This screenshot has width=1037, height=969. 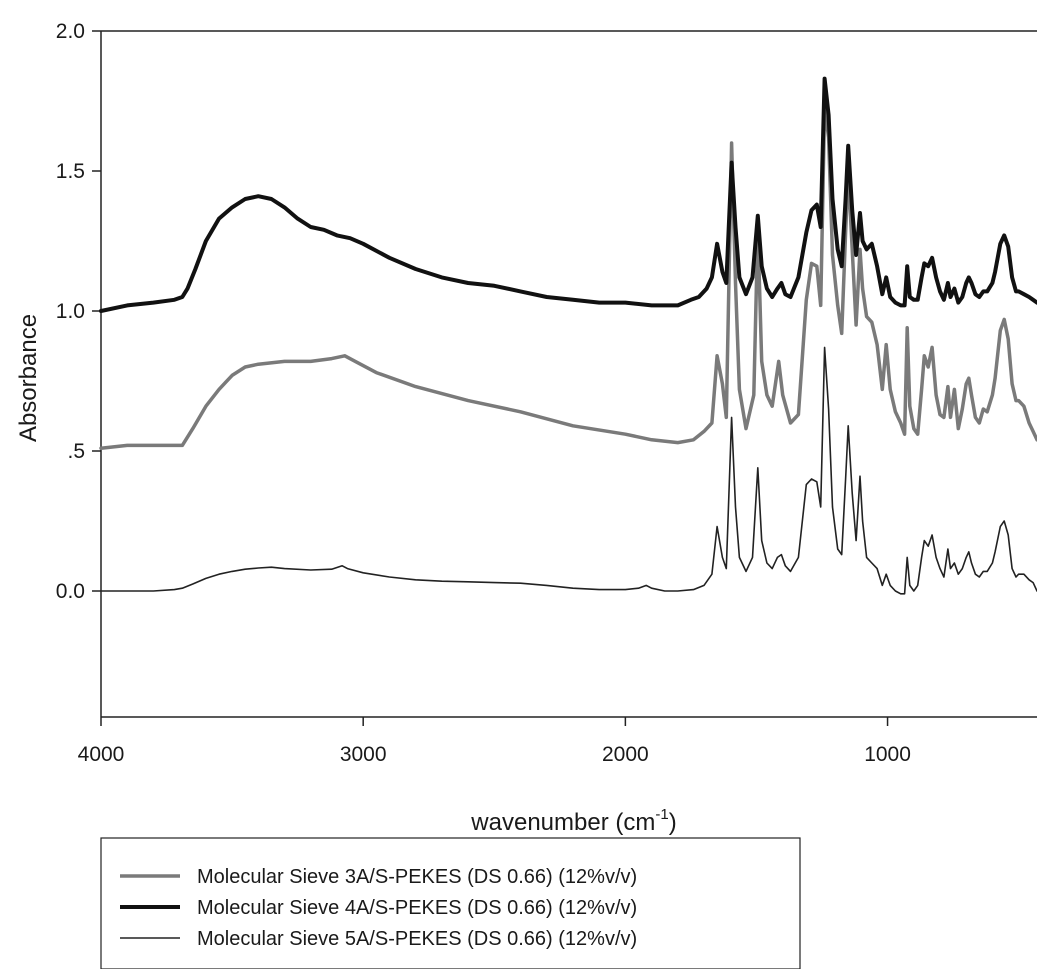 What do you see at coordinates (101, 754) in the screenshot?
I see `x-tick-label: 4000` at bounding box center [101, 754].